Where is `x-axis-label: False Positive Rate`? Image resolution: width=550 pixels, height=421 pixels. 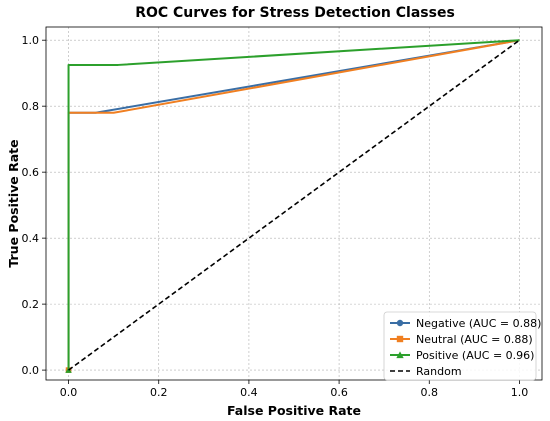
x-axis-label: False Positive Rate is located at coordinates (294, 410).